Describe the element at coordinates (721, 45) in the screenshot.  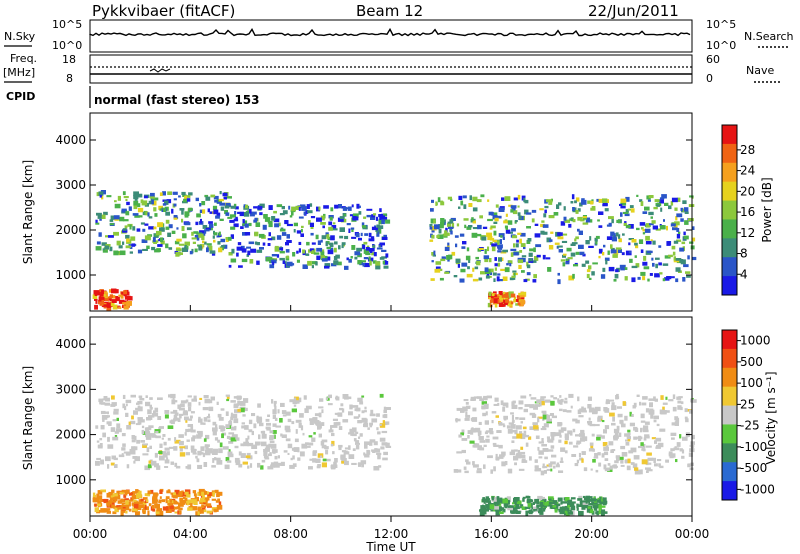
I see `nsearch-tick-bottom: 10^0` at that location.